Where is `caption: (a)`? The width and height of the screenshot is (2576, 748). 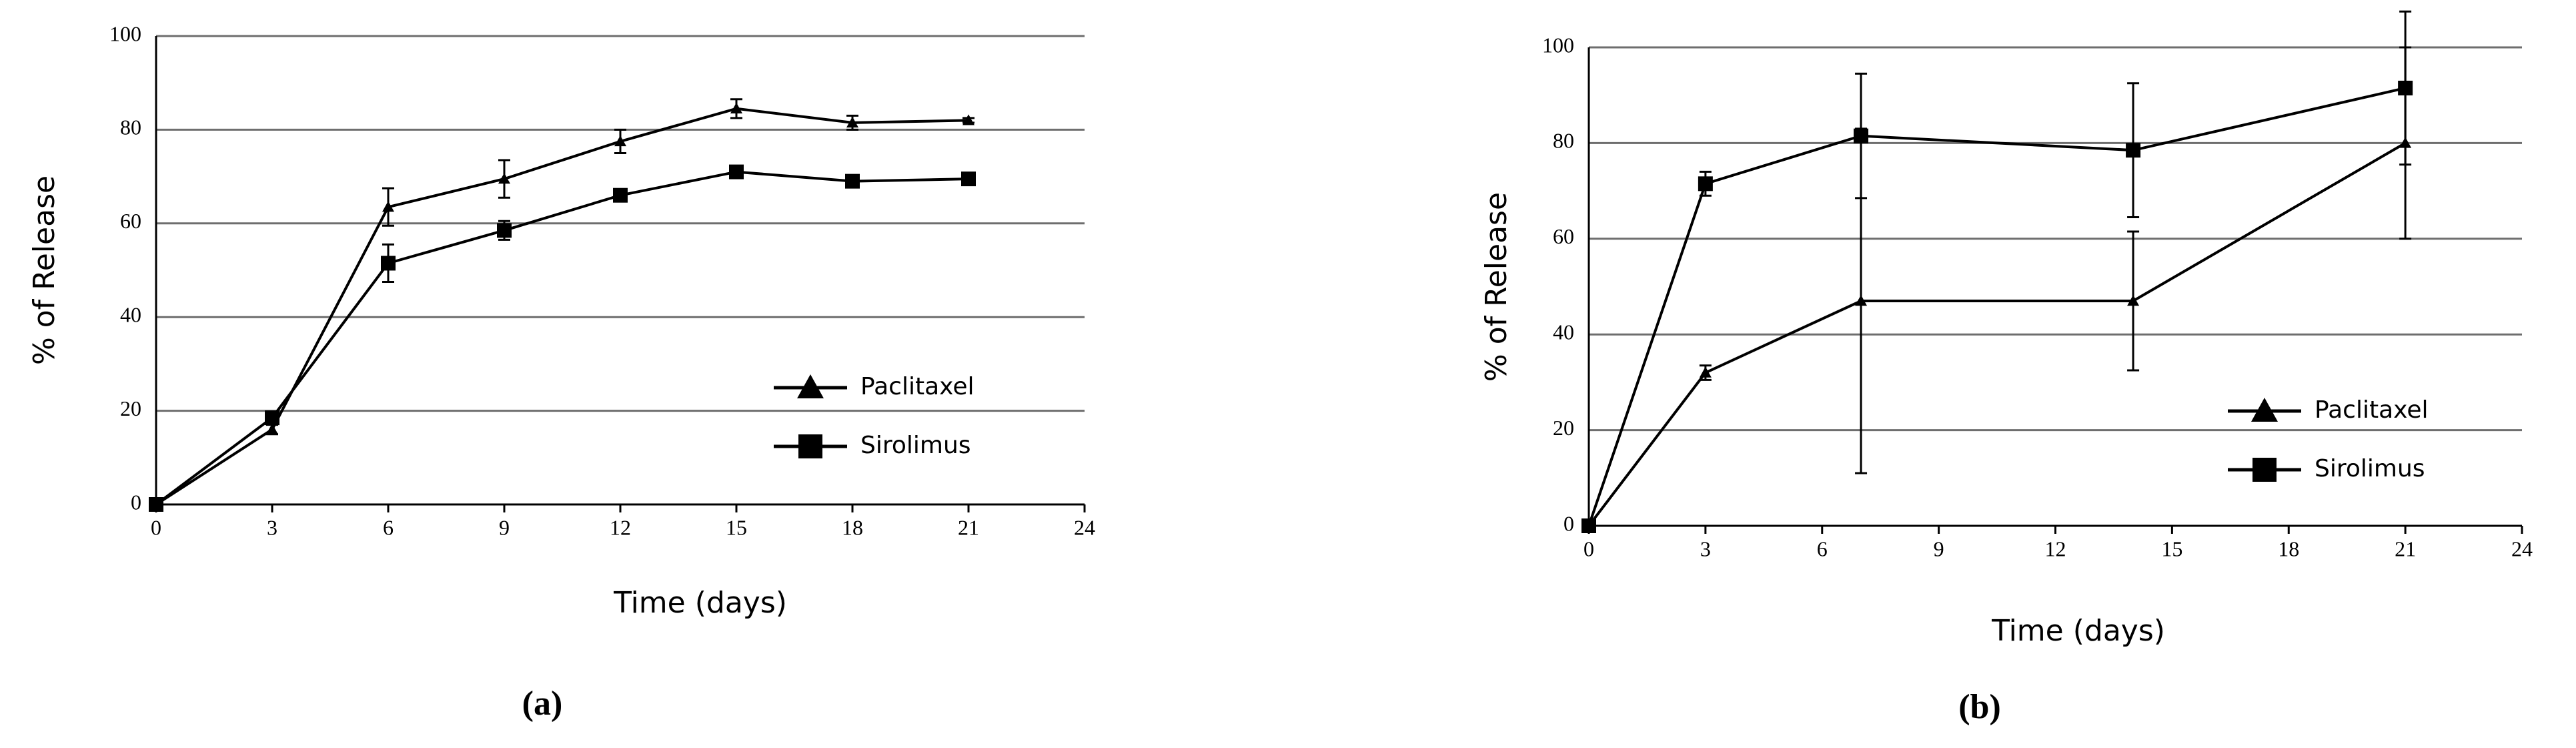
caption: (a) is located at coordinates (542, 704).